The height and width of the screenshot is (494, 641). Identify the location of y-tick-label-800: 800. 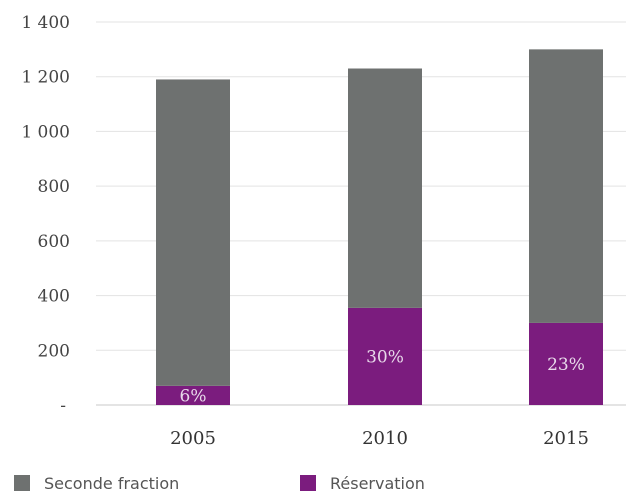
(54, 187).